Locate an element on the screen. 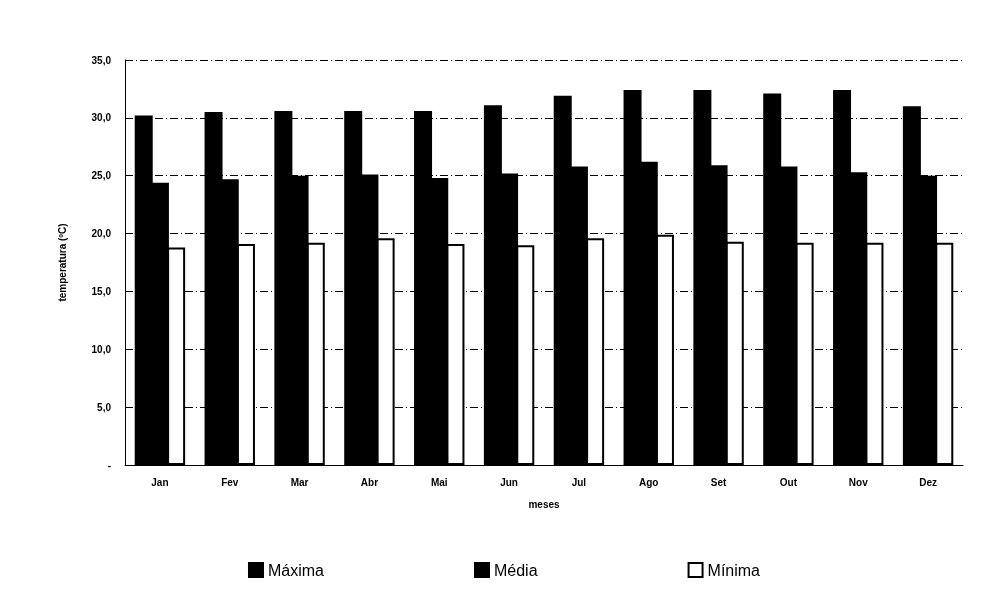  x-tick-label: Abr is located at coordinates (369, 482).